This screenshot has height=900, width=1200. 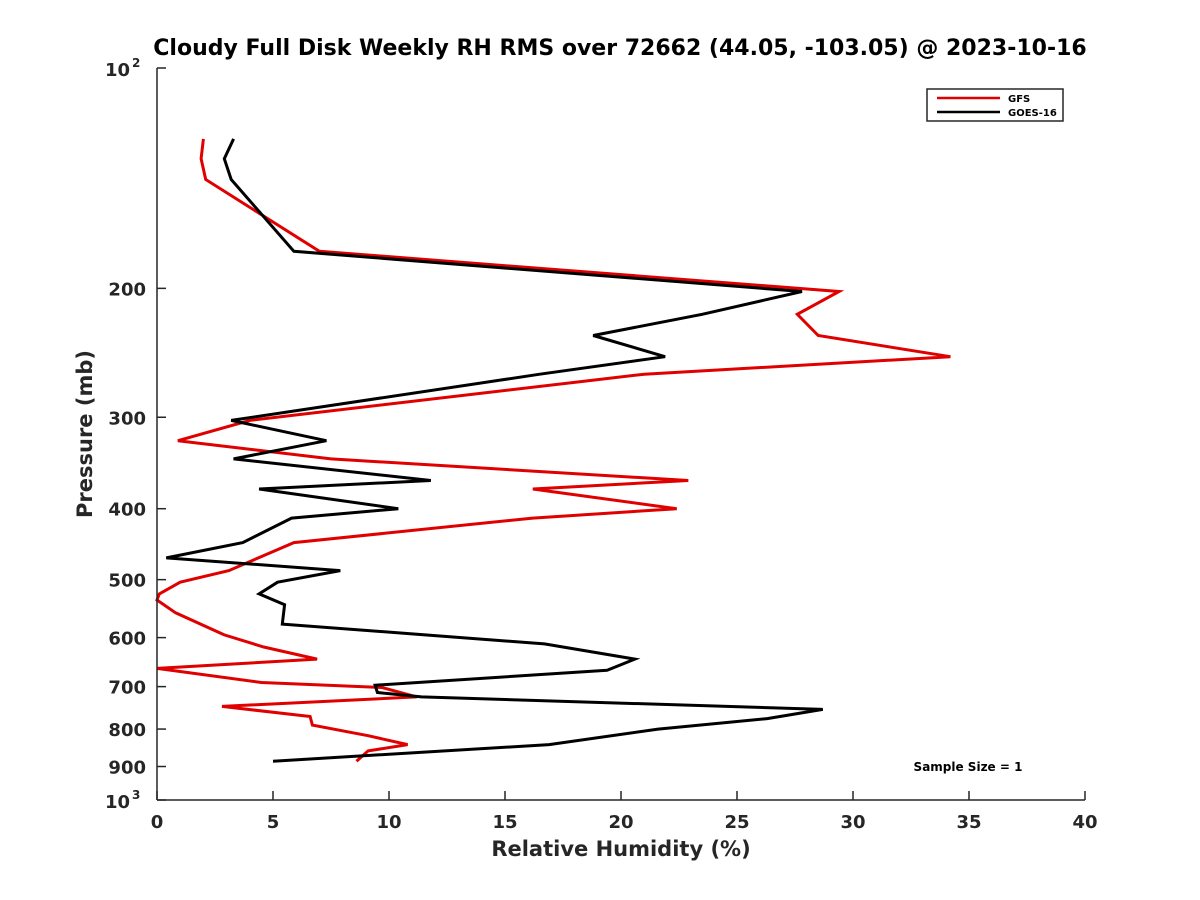 What do you see at coordinates (127, 639) in the screenshot?
I see `y-tick-label: 600` at bounding box center [127, 639].